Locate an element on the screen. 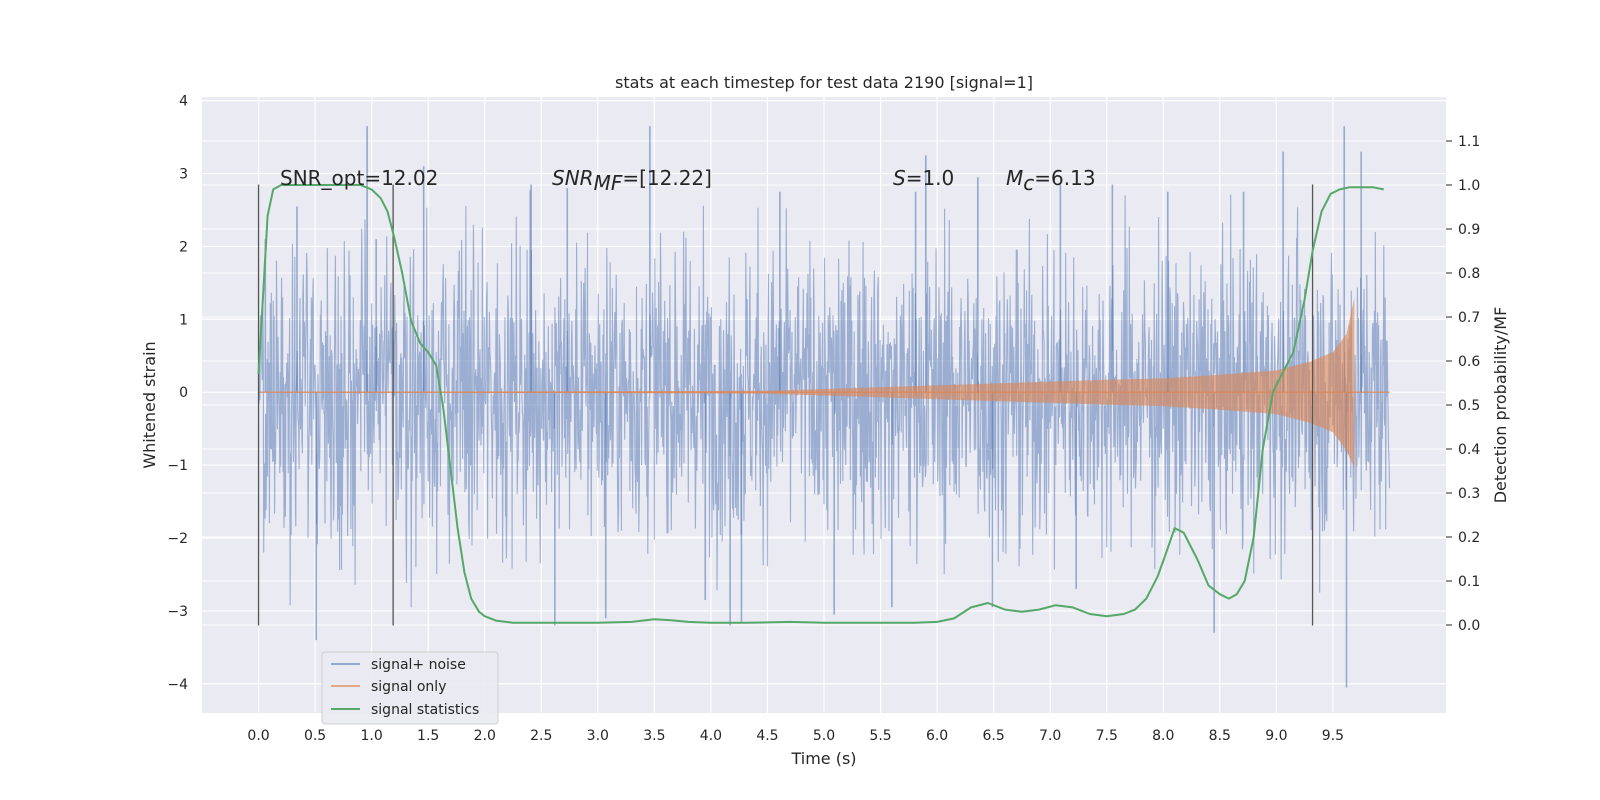 Image resolution: width=1600 pixels, height=800 pixels. legend-box is located at coordinates (410, 688).